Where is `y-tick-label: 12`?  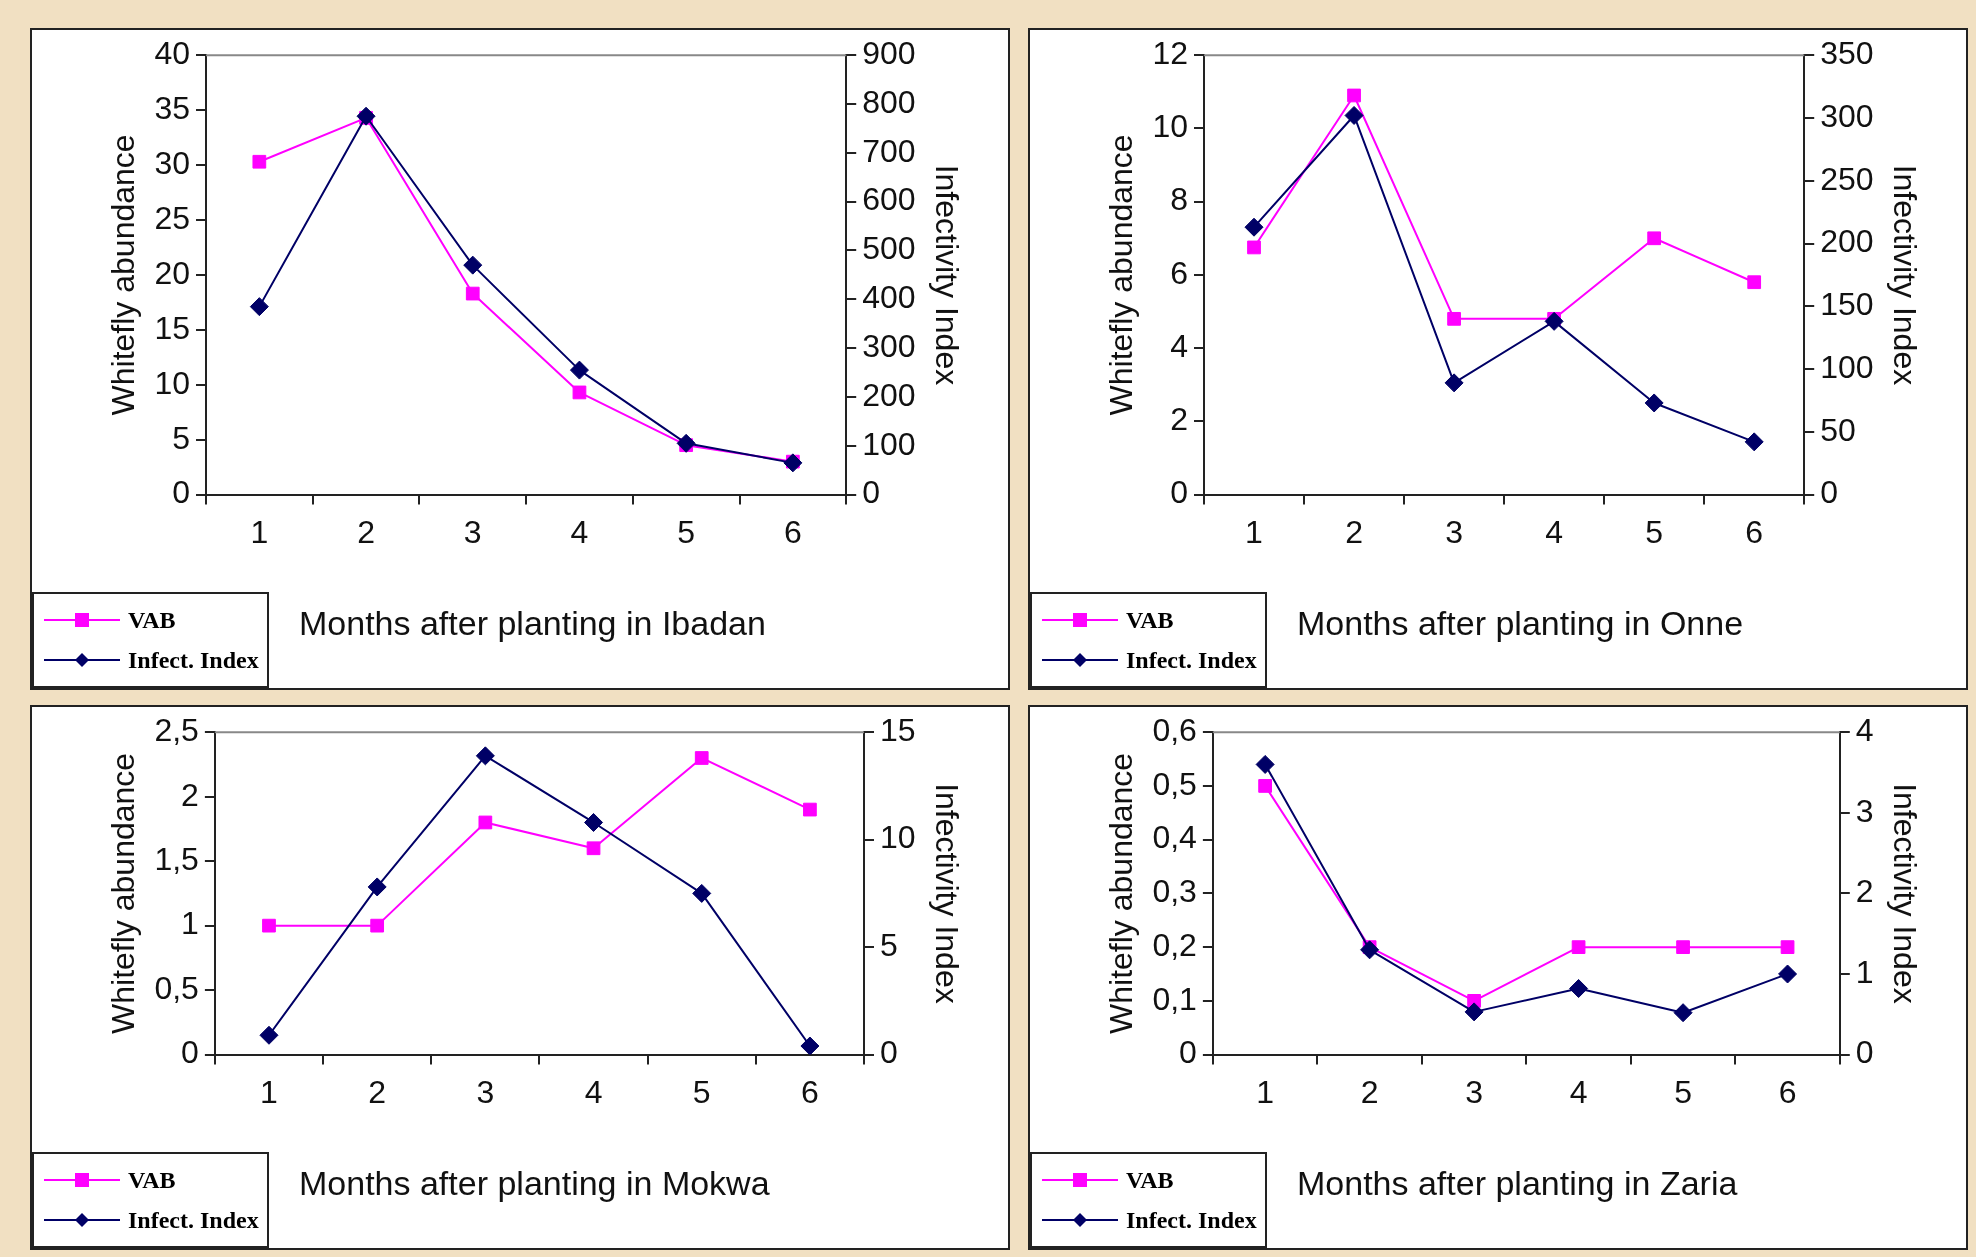 y-tick-label: 12 is located at coordinates (1170, 53).